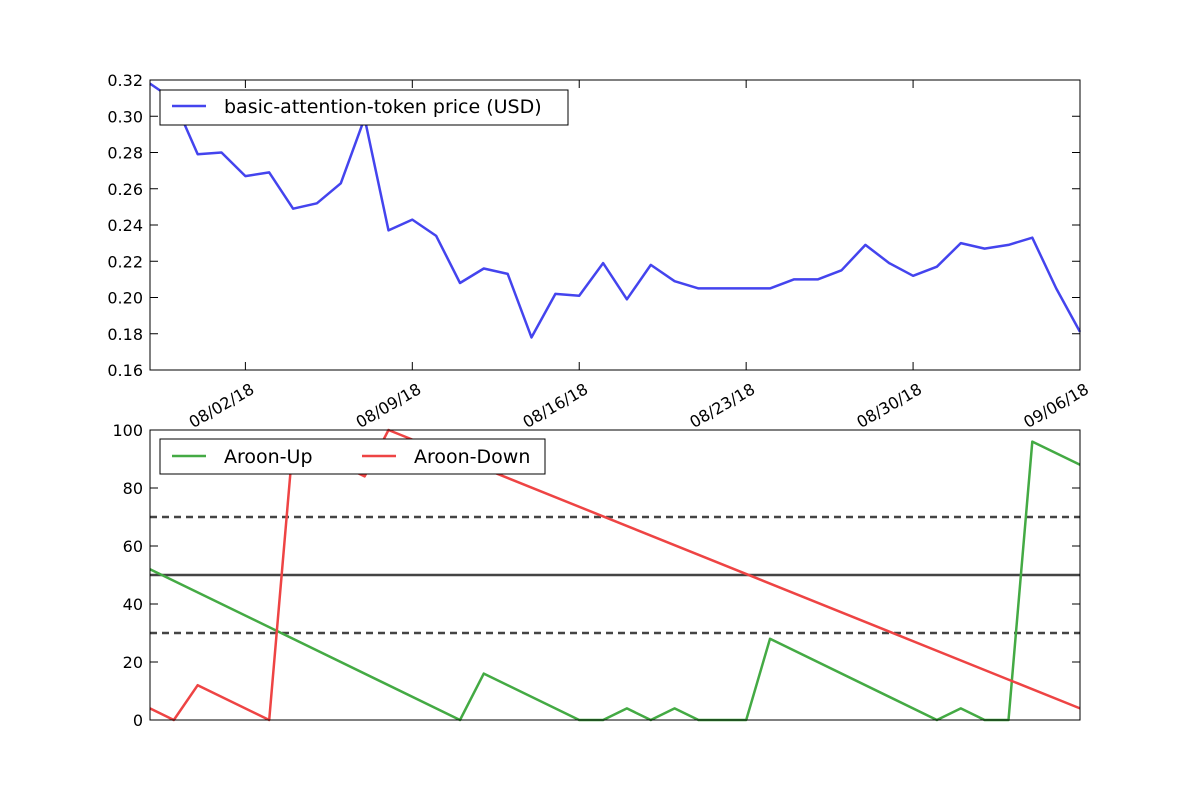 Image resolution: width=1200 pixels, height=800 pixels. Describe the element at coordinates (472, 457) in the screenshot. I see `aroon-down-legend-label: Aroon-Down` at that location.